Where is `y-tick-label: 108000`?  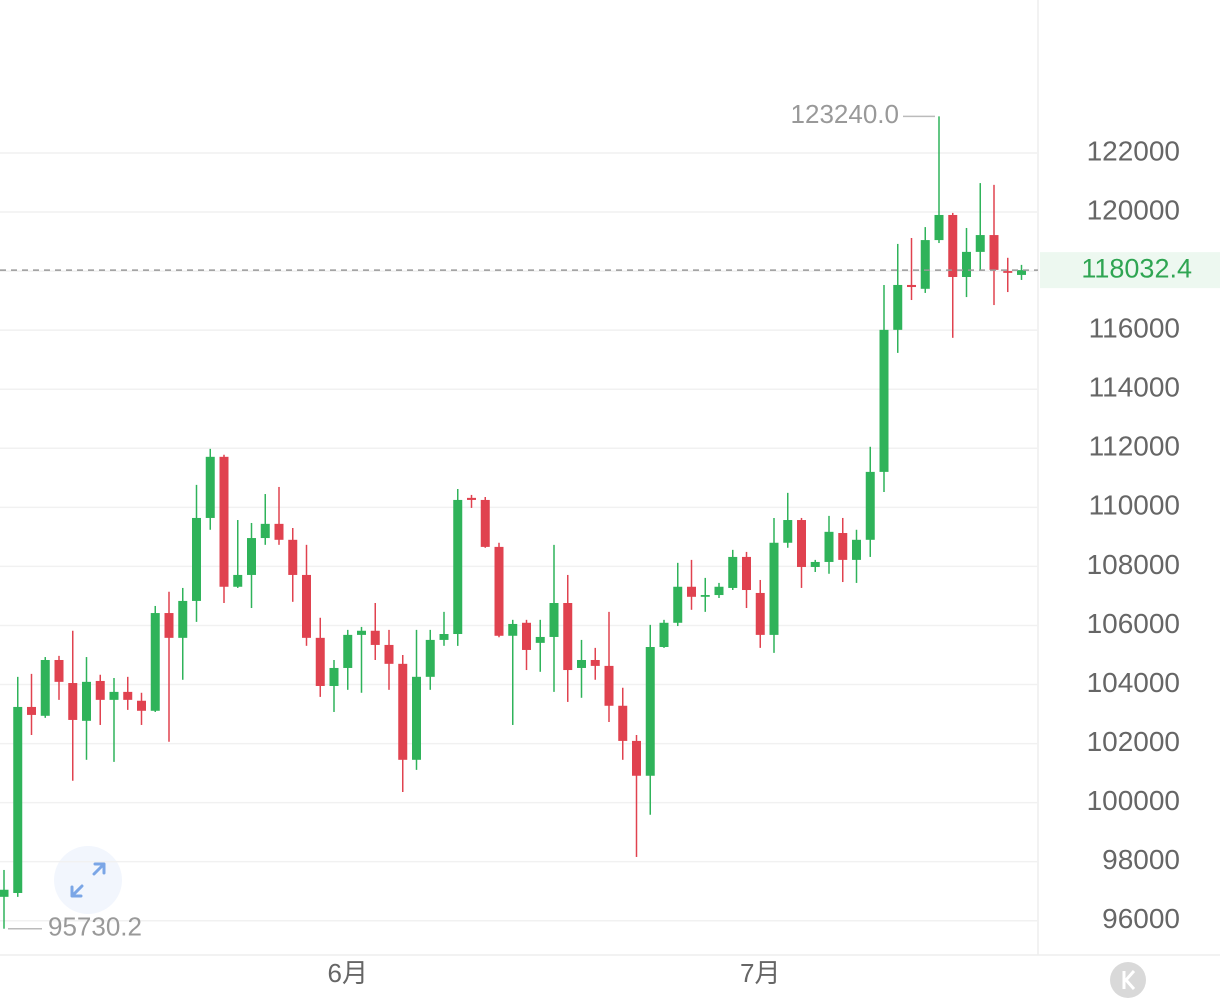
y-tick-label: 108000 is located at coordinates (1133, 564).